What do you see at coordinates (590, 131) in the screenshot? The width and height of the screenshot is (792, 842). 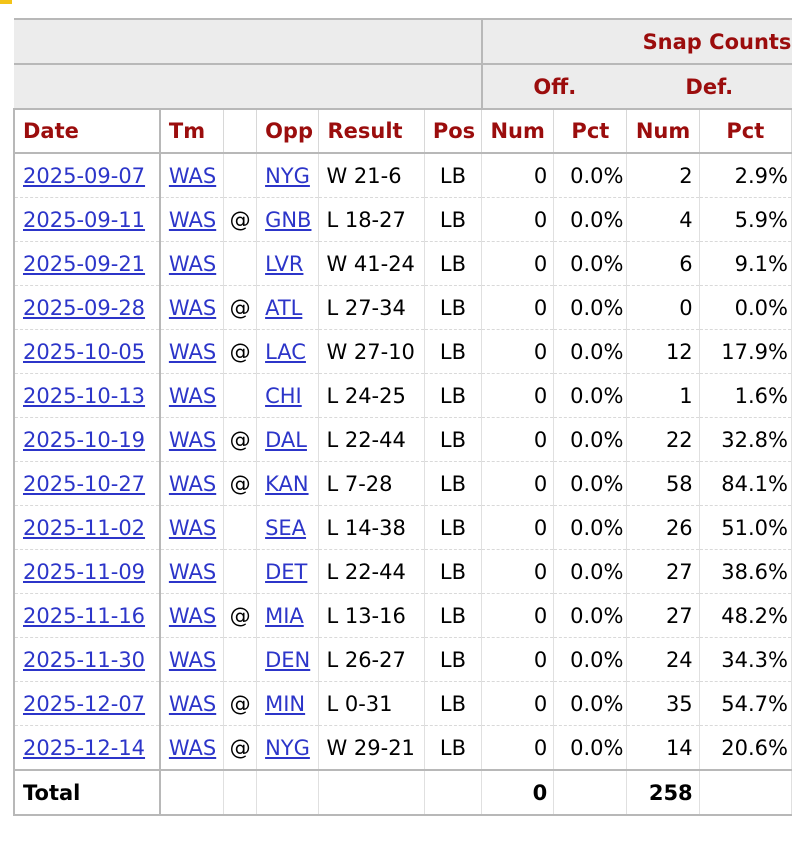 I see `column-header-off-pct: Pct` at bounding box center [590, 131].